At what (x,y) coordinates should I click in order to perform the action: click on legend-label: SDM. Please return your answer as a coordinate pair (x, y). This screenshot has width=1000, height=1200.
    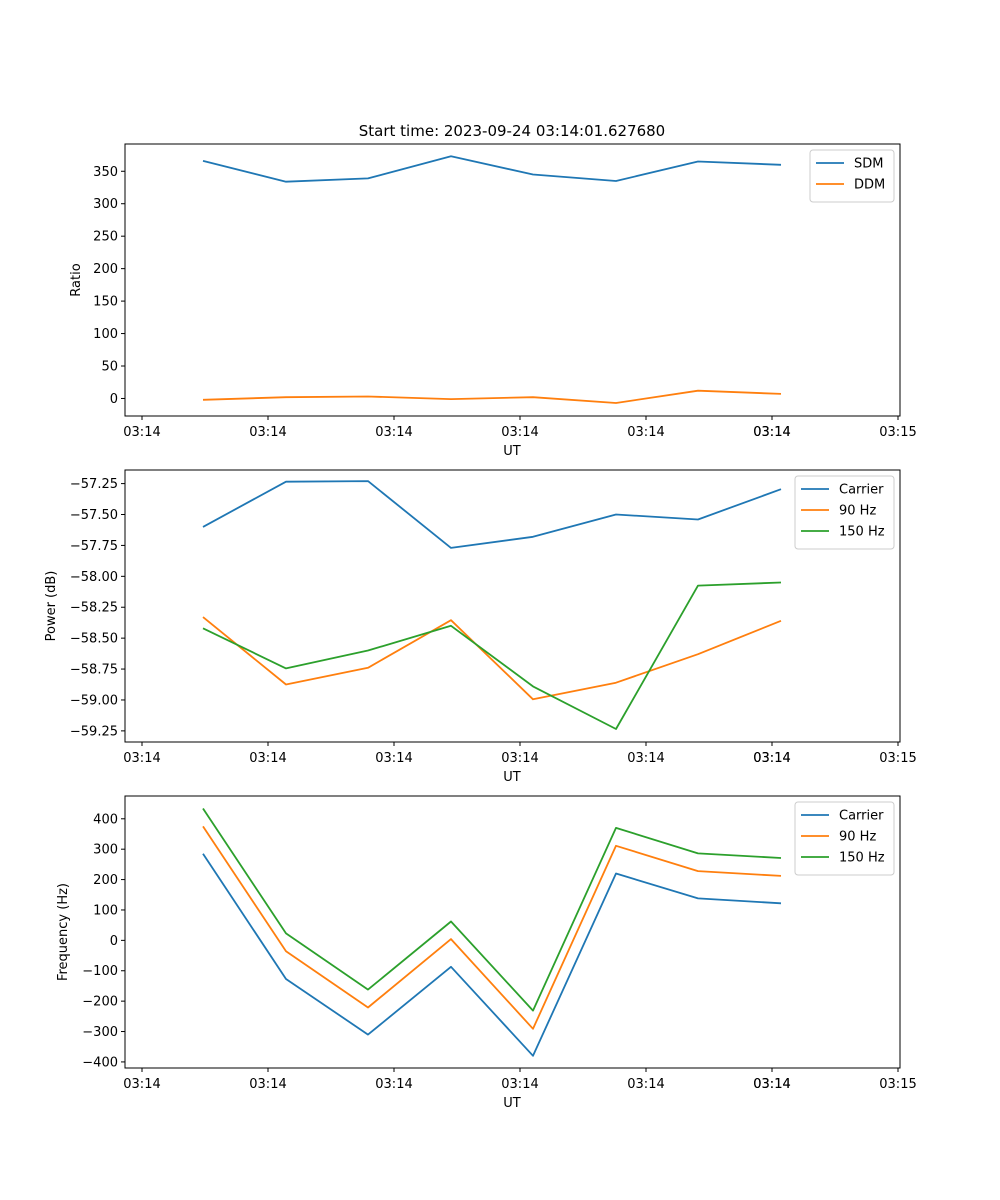
    Looking at the image, I should click on (868, 164).